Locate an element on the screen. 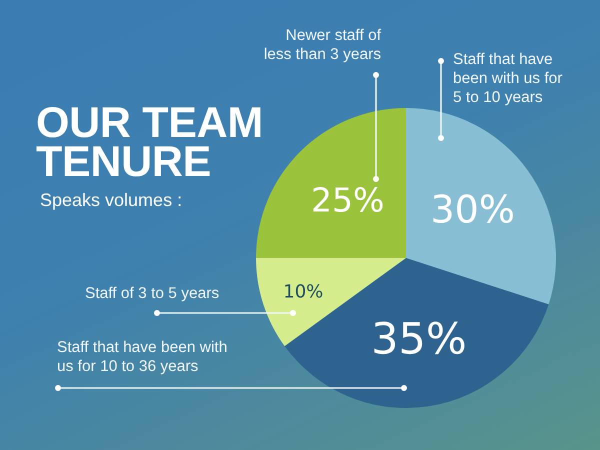 Image resolution: width=600 pixels, height=450 pixels. slice-label: Staff of 3 to 5 years is located at coordinates (152, 293).